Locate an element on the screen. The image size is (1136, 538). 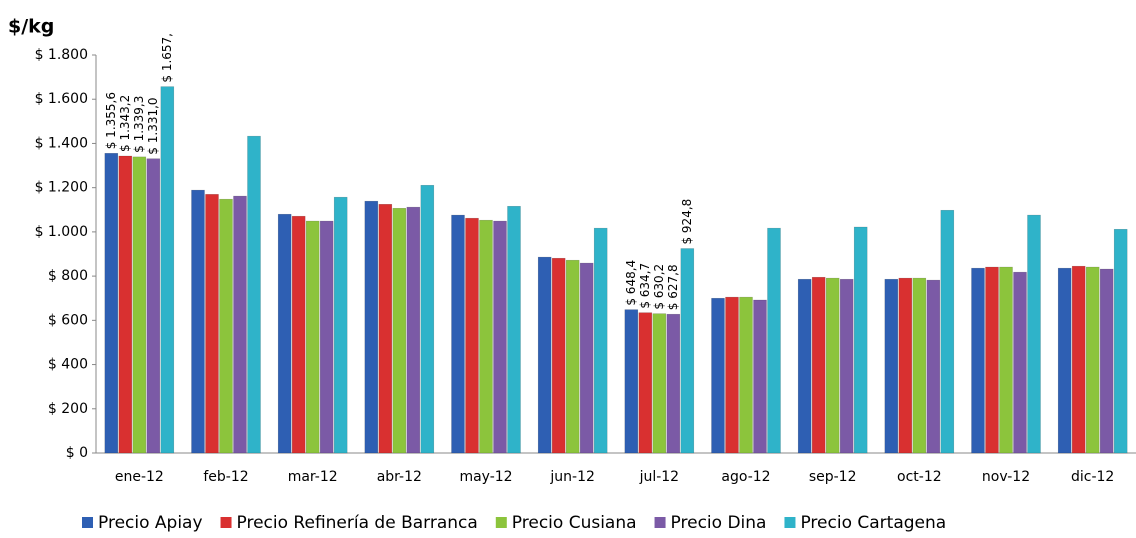
y-tick-label: $ 200 is located at coordinates (68, 409).